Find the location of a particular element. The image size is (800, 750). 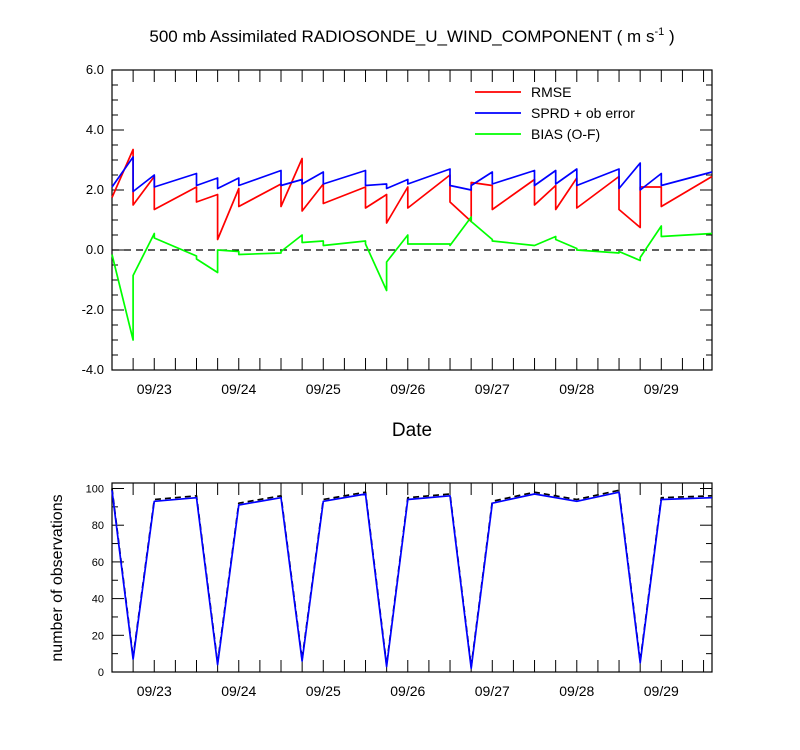

bottom-x-tick-label: 09/29 is located at coordinates (661, 691).